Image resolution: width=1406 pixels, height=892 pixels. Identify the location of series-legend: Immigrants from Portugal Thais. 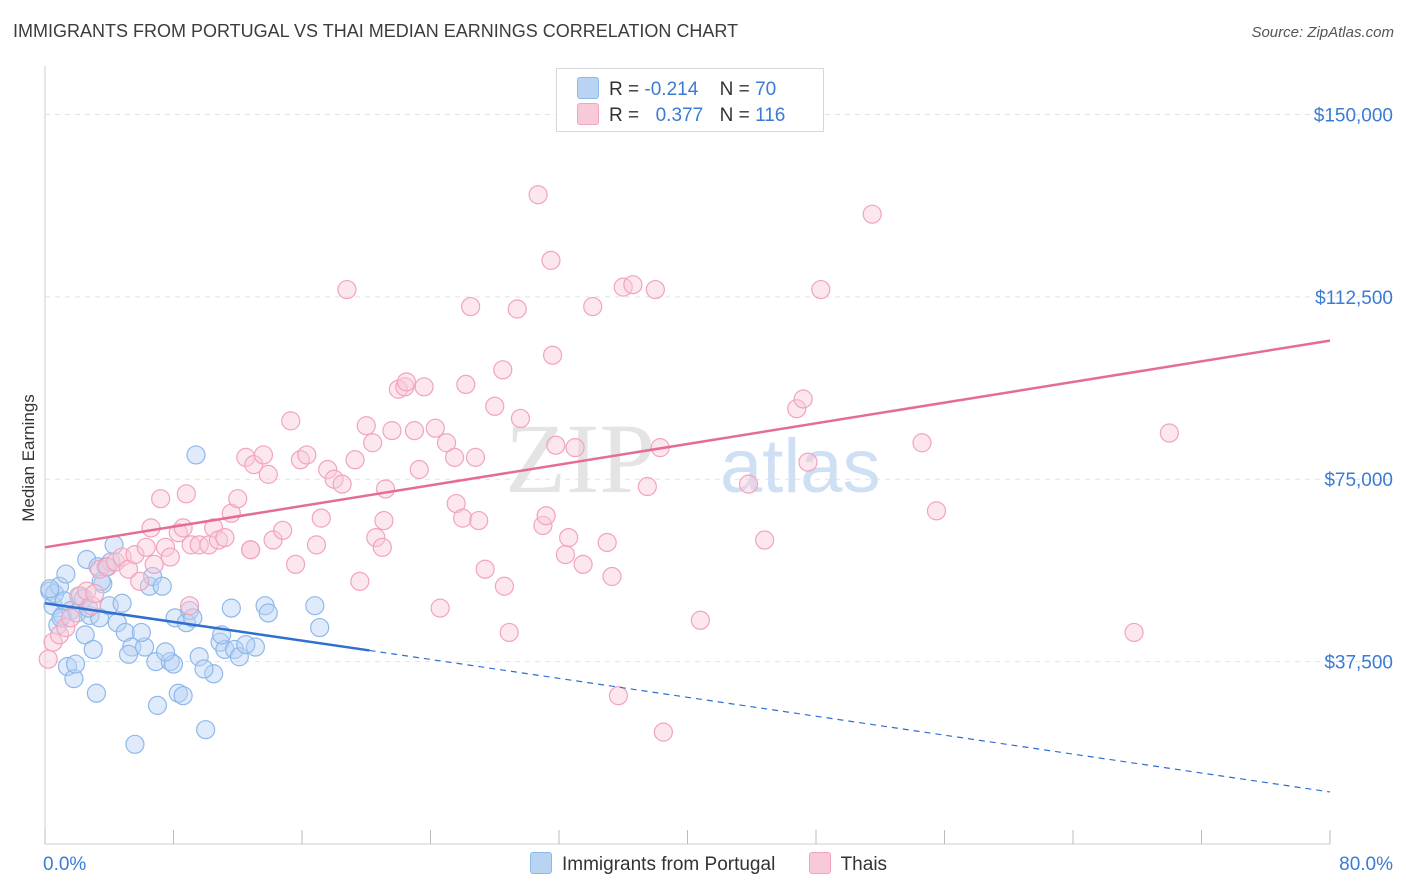
(722, 864).